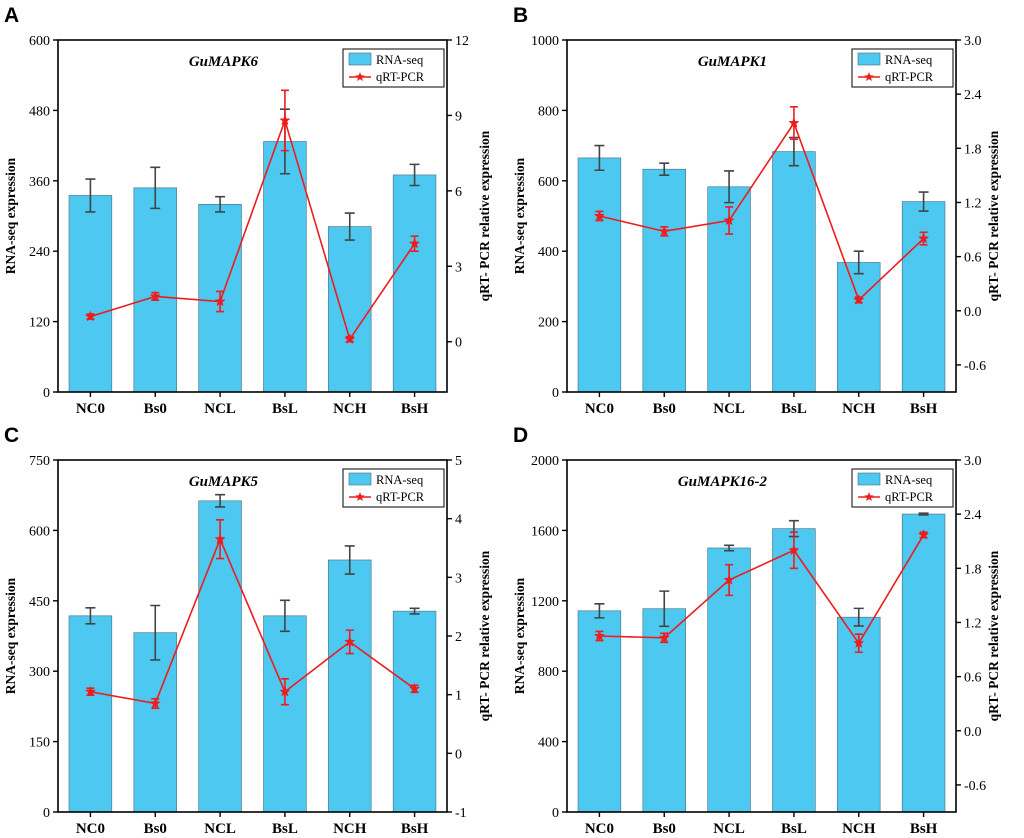 Image resolution: width=1024 pixels, height=838 pixels. What do you see at coordinates (909, 480) in the screenshot?
I see `legend-bar-label: RNA-seq` at bounding box center [909, 480].